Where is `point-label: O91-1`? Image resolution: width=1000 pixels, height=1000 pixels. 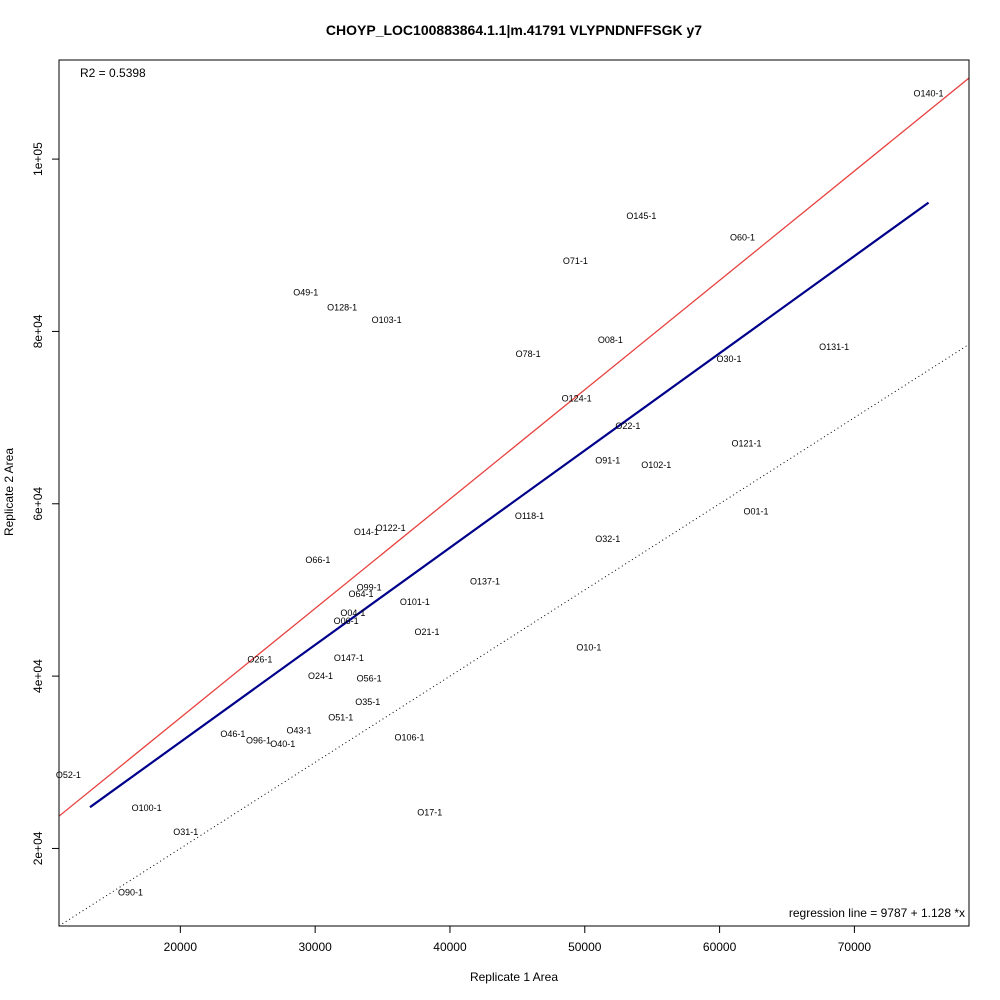
point-label: O91-1 is located at coordinates (607, 461).